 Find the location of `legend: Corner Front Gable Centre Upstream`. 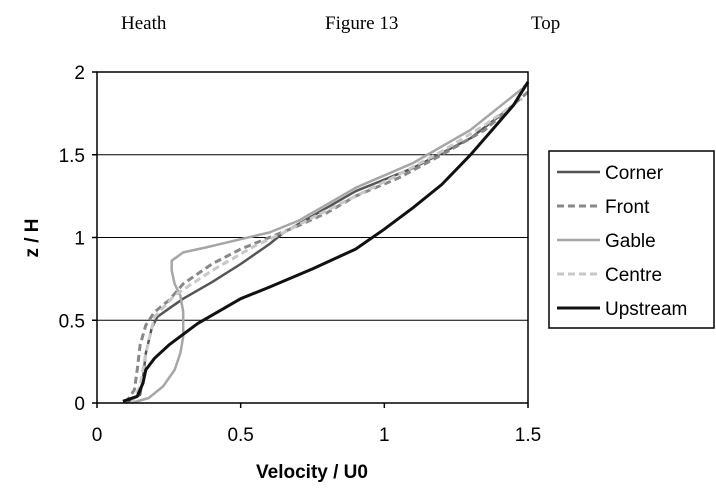

legend: Corner Front Gable Centre Upstream is located at coordinates (631, 239).